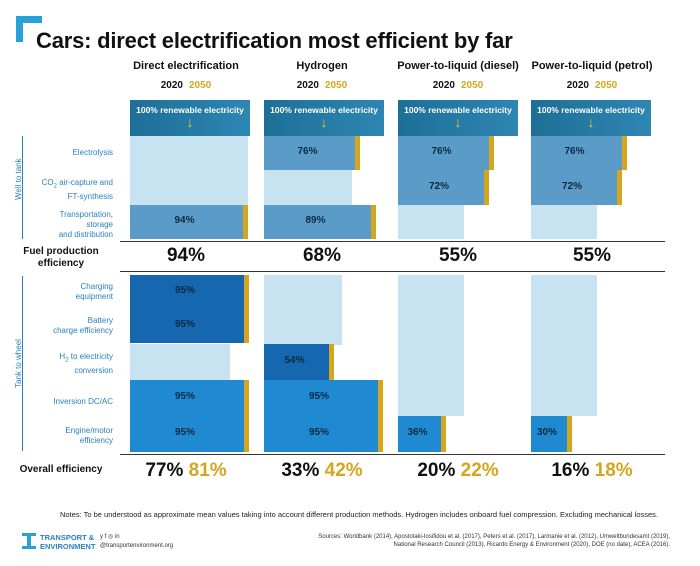 This screenshot has width=700, height=566. Describe the element at coordinates (89, 430) in the screenshot. I see `row-label-engine-l1: Engine/motor` at that location.